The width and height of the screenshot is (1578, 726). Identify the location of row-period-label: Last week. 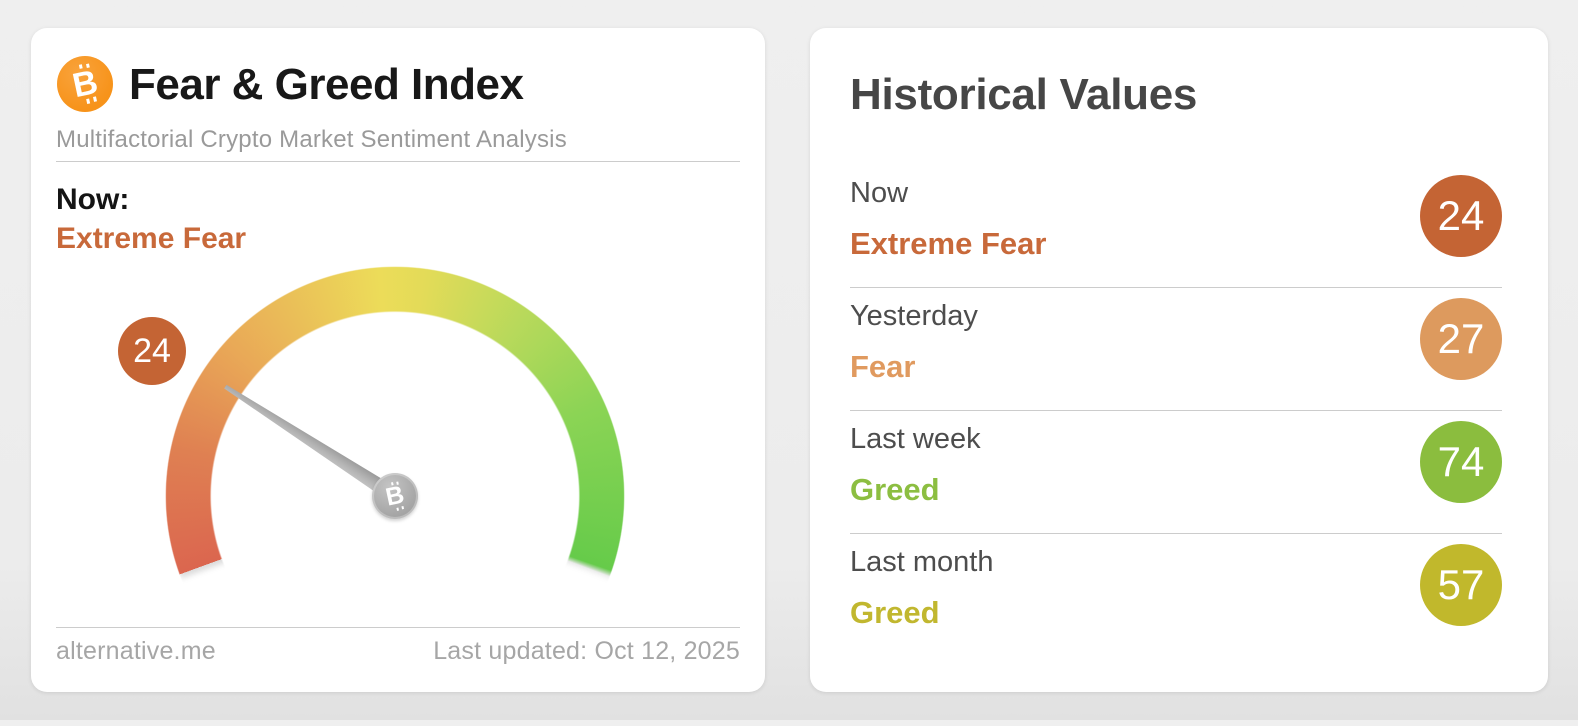
(915, 439).